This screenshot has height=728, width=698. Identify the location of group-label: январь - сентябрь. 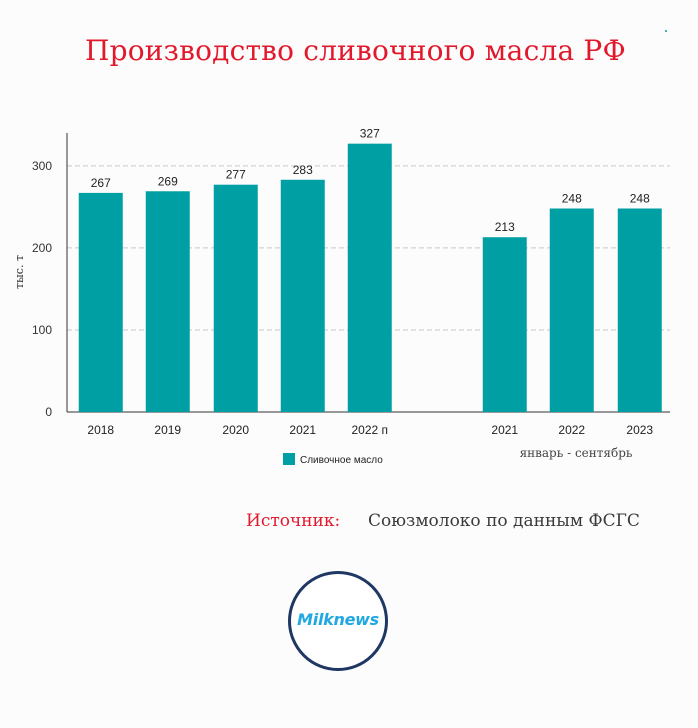
(576, 453).